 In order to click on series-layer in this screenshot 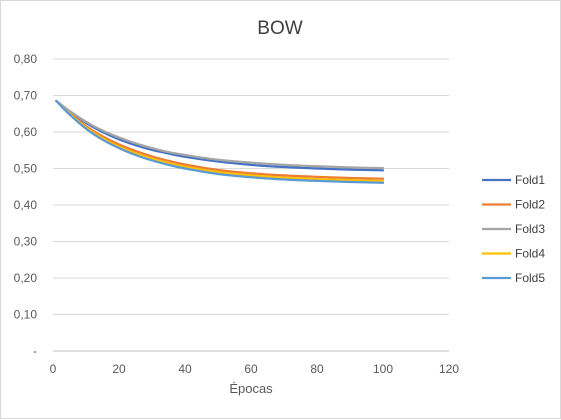, I will do `click(220, 141)`.